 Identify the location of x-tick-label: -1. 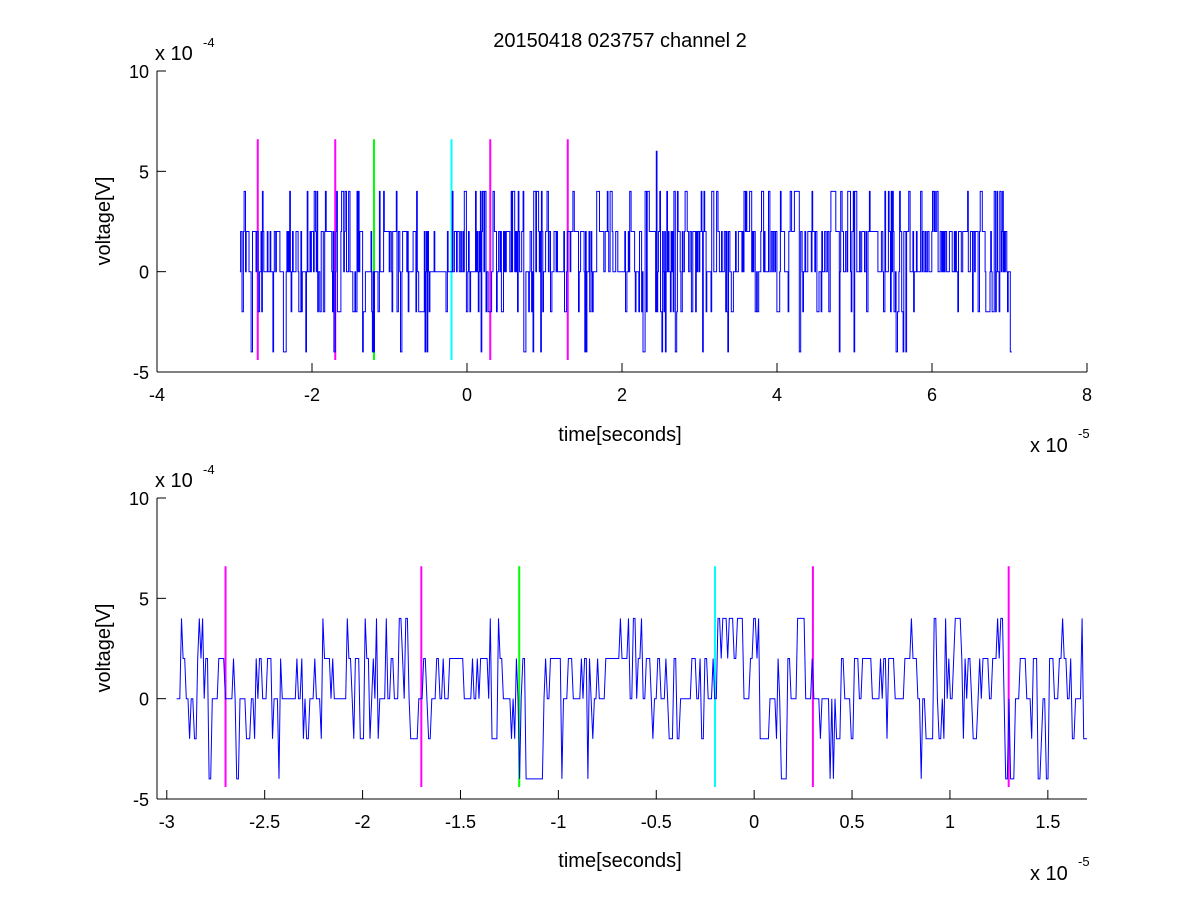
(558, 822).